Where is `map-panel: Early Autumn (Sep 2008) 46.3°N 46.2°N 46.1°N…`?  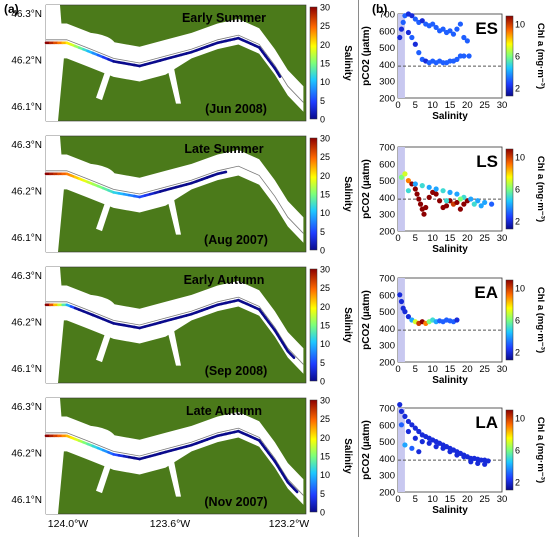
map-panel: Early Autumn (Sep 2008) 46.3°N 46.2°N 46.1°N… is located at coordinates (182, 326).